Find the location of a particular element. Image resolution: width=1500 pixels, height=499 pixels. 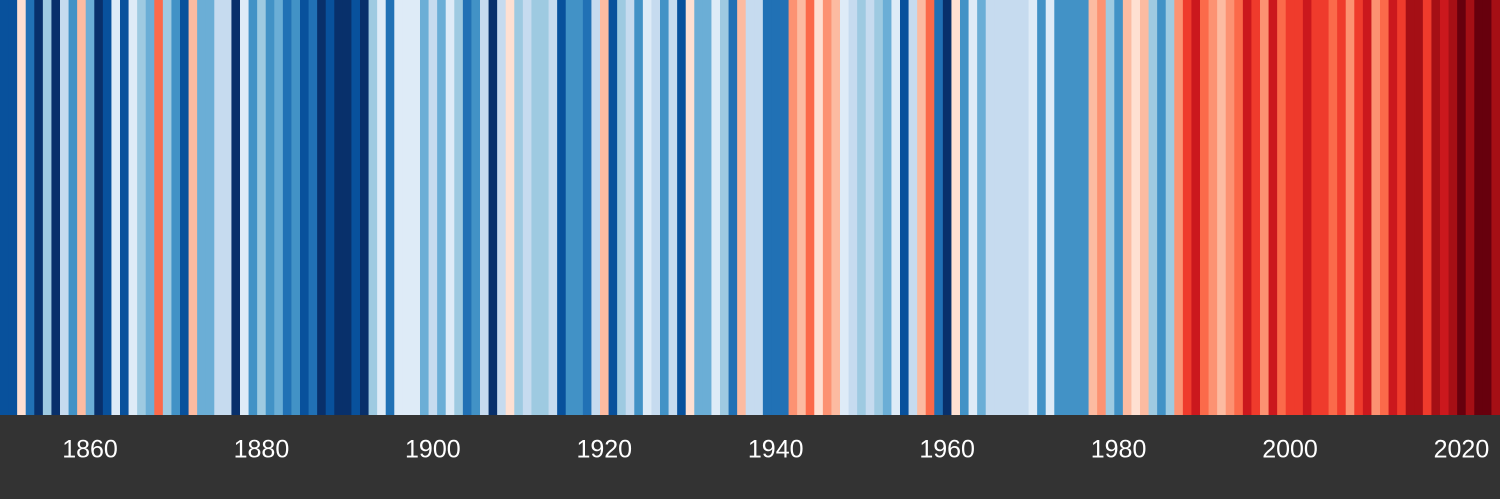

x-tick-label: 1940 is located at coordinates (776, 450).